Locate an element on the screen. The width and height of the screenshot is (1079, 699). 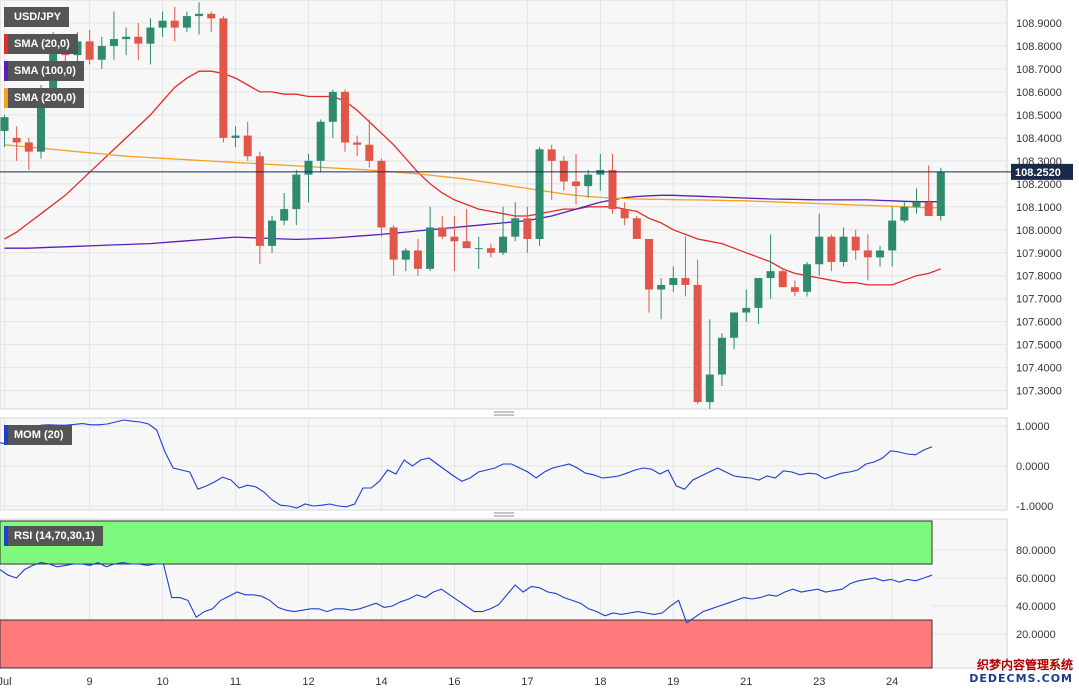
watermark-line2: DEDECMS.COM is located at coordinates (1021, 678).